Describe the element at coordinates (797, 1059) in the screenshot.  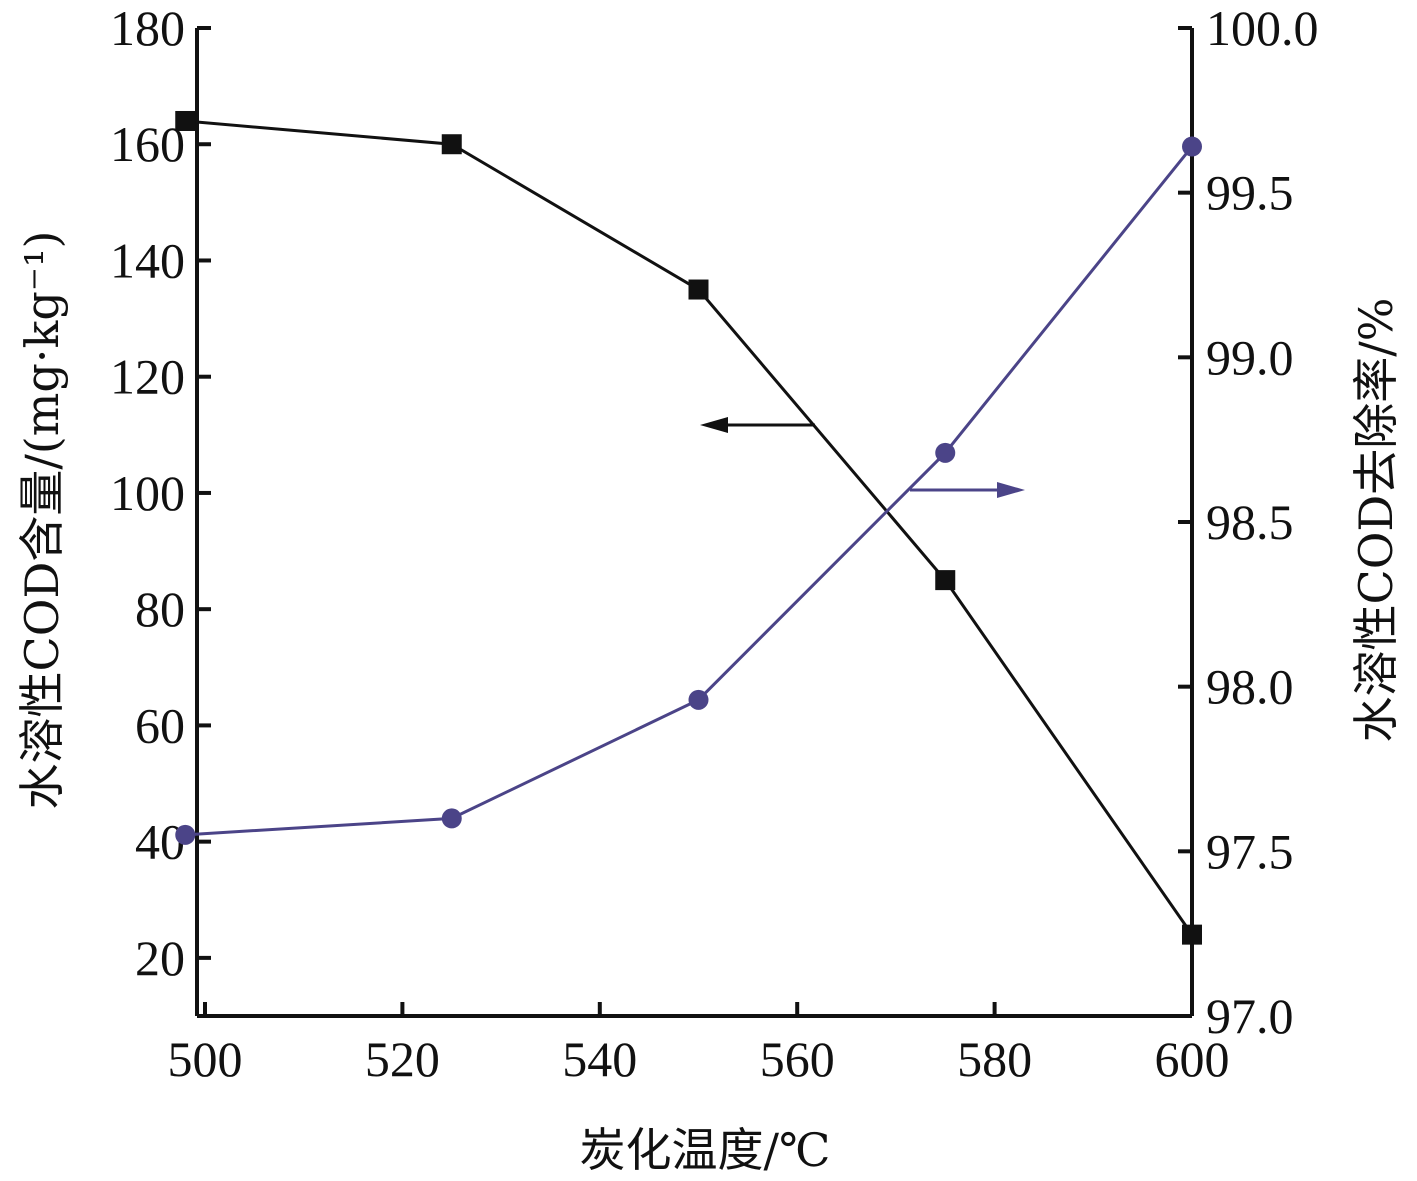
I see `x-tick-label: 560` at that location.